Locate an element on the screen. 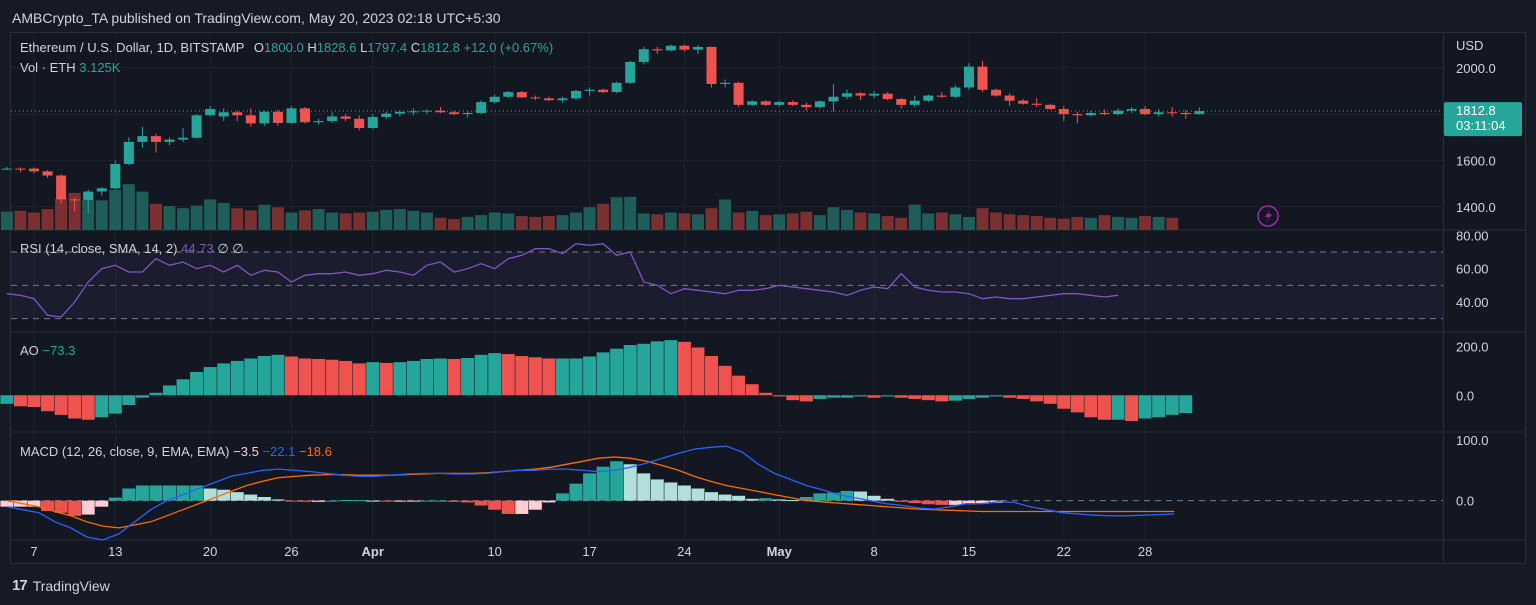 This screenshot has height=605, width=1536. time-tick-label: 8 is located at coordinates (873, 551).